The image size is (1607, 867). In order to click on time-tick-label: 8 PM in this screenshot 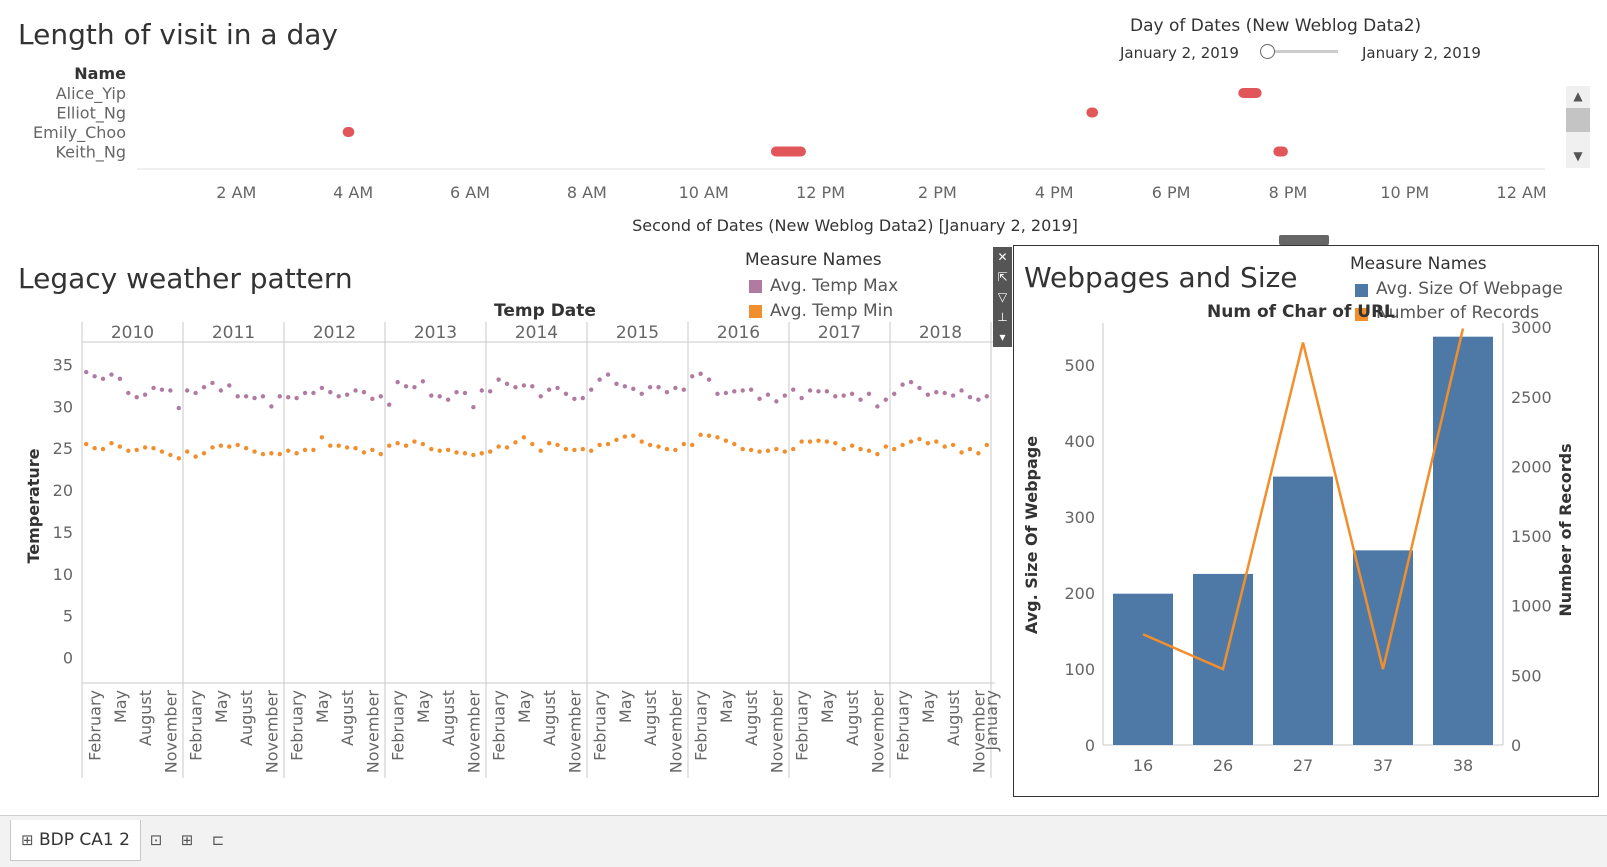, I will do `click(1288, 192)`.